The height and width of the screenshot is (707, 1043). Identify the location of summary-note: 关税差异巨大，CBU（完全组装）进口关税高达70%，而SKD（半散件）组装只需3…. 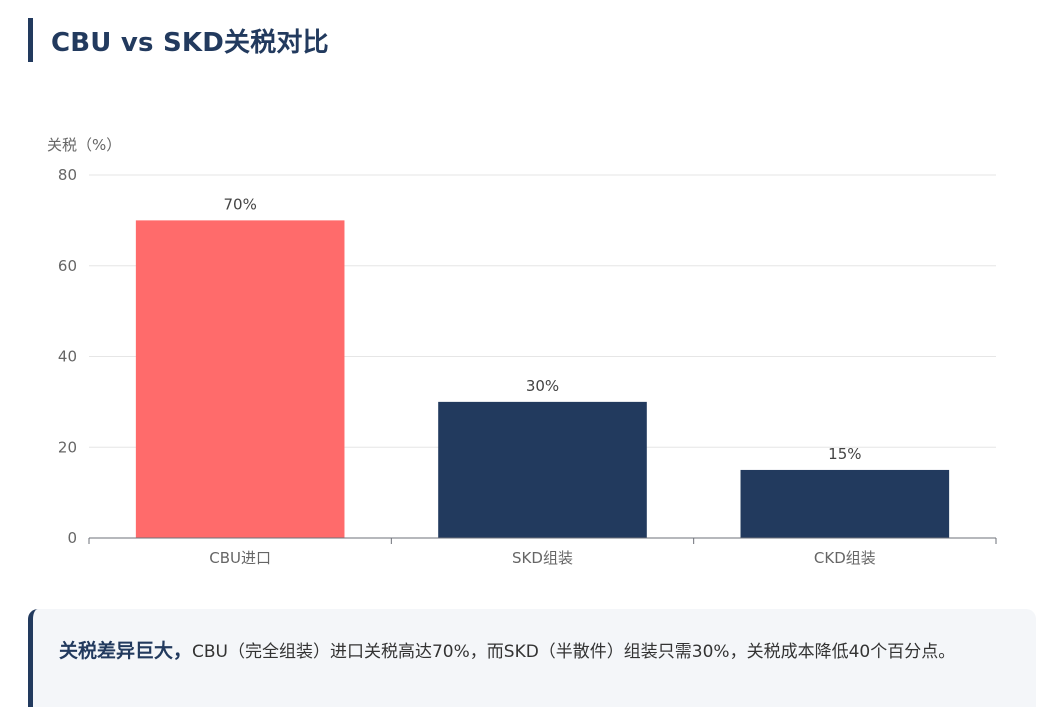
(532, 658).